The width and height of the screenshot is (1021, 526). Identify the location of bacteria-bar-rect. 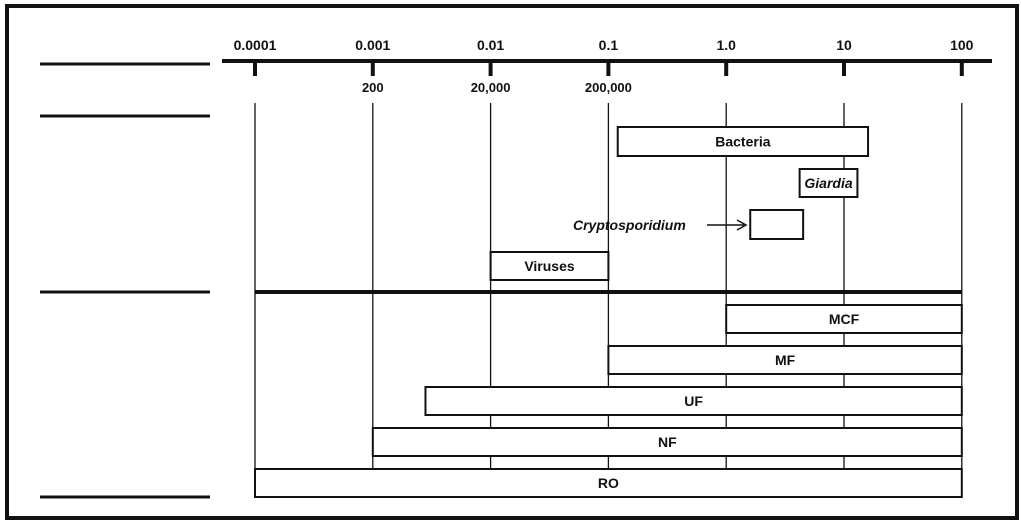
(743, 141).